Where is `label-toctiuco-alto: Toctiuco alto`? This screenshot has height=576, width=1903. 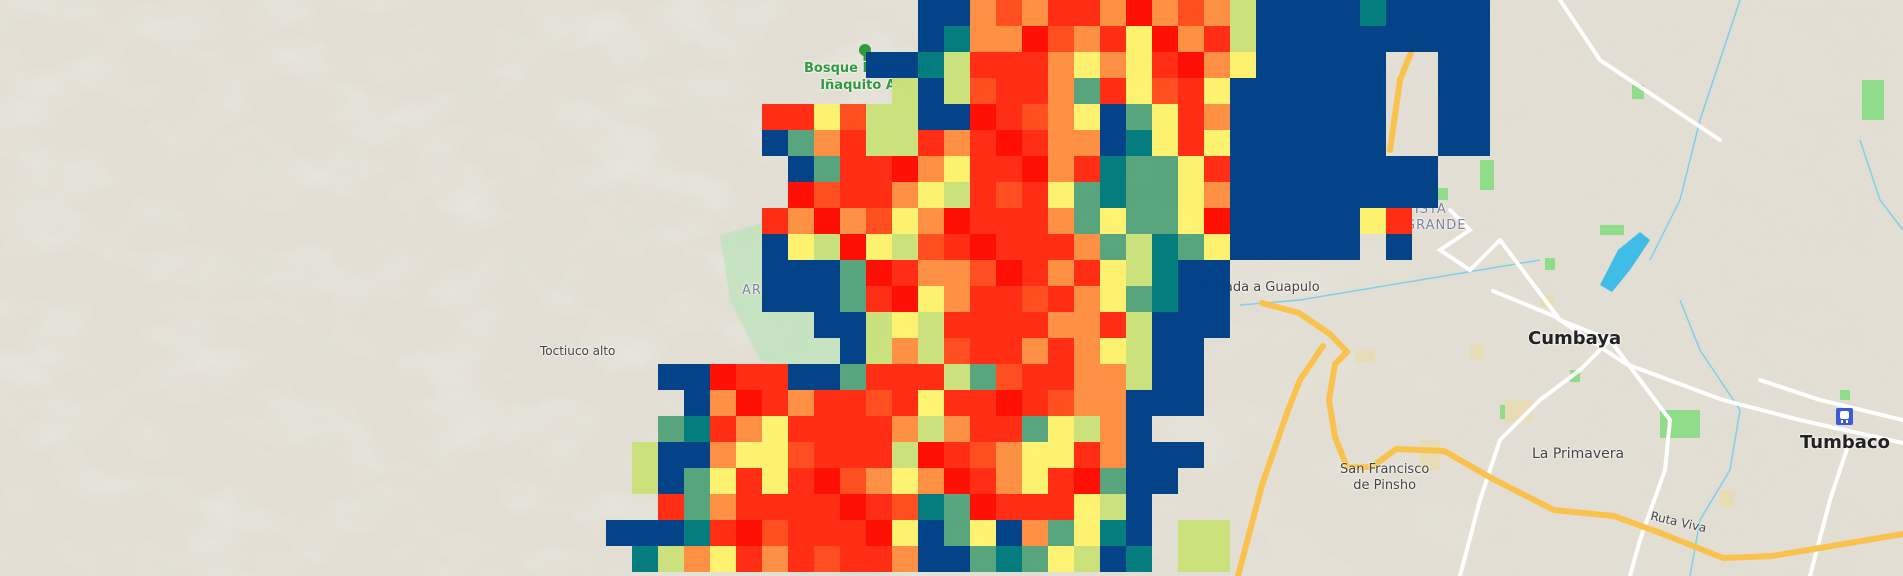
label-toctiuco-alto: Toctiuco alto is located at coordinates (578, 351).